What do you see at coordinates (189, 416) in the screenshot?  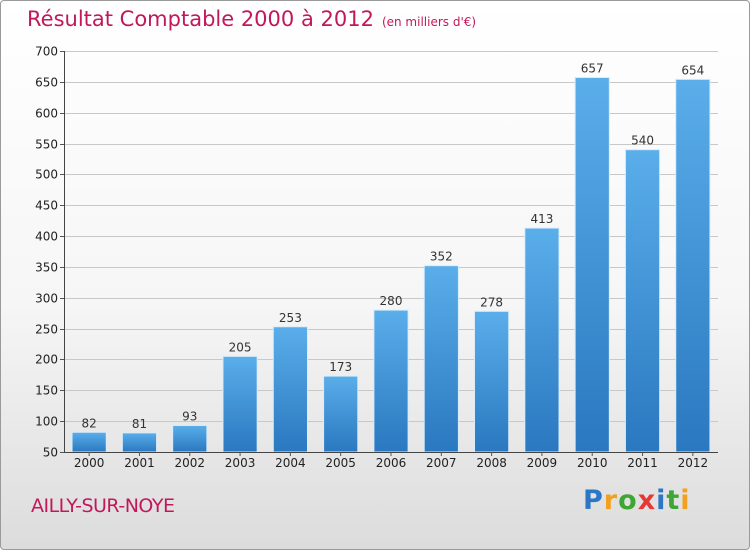 I see `data-label: 93` at bounding box center [189, 416].